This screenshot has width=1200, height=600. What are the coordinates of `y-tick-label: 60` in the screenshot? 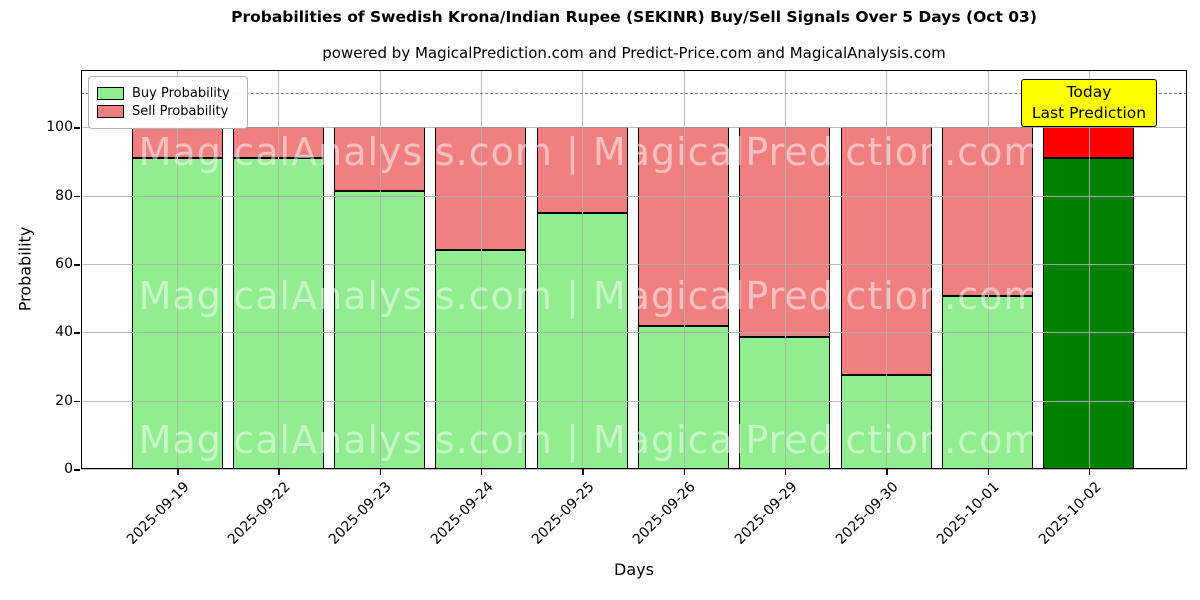 It's located at (64, 264).